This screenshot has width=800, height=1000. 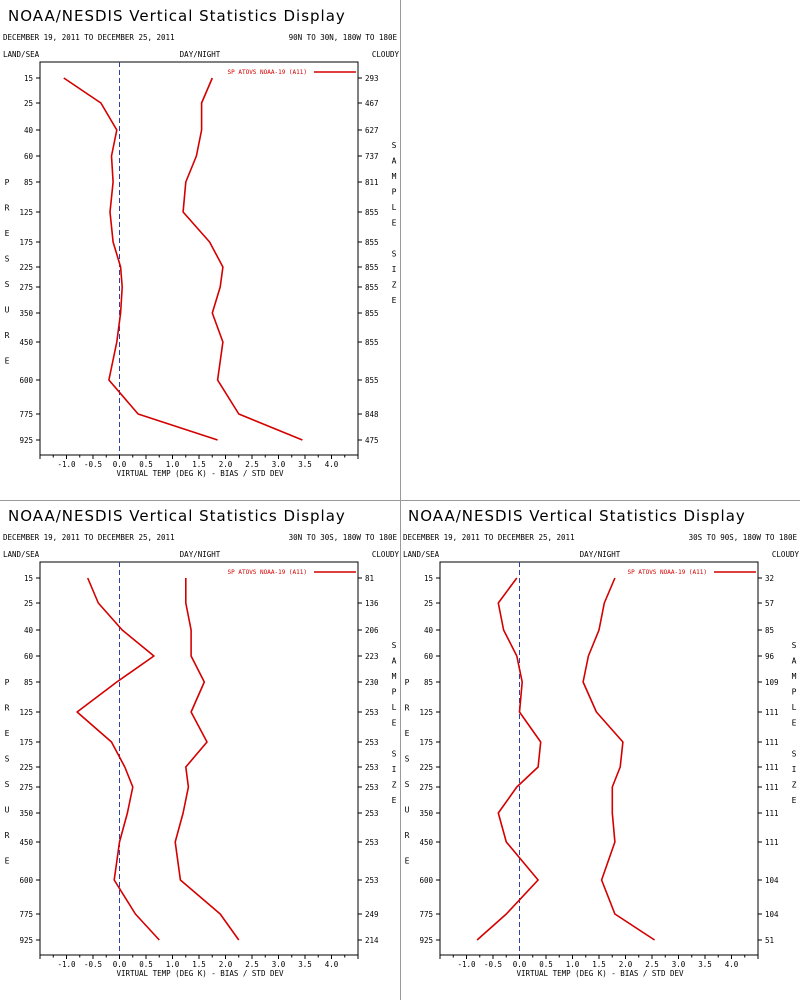 I want to click on y2-axis-label-letter: Z, so click(x=394, y=785).